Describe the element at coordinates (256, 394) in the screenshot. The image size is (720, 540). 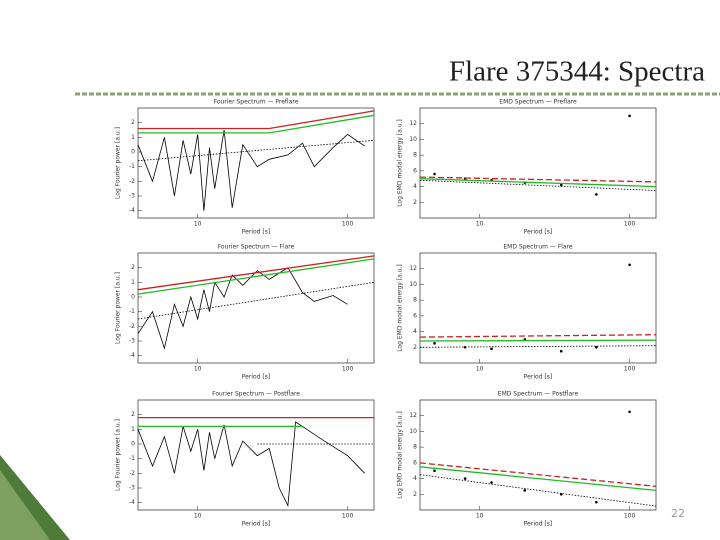
I see `panel-title: Fourier Spectrum — Postflare` at that location.